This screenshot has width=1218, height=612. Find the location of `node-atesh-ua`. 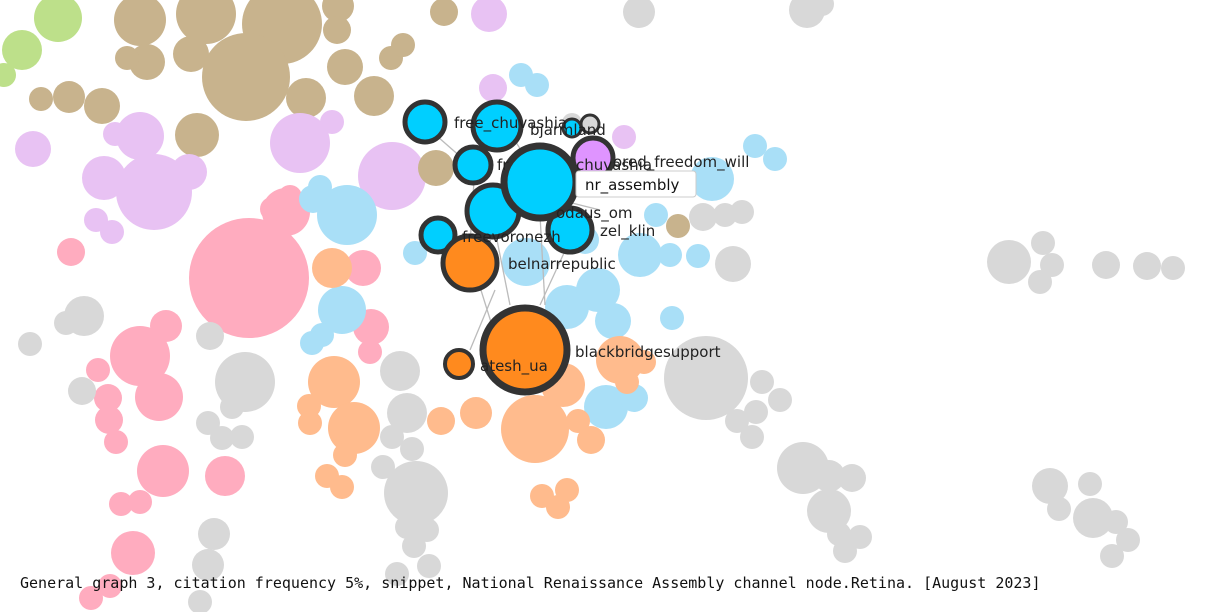

node-atesh-ua is located at coordinates (470, 263).